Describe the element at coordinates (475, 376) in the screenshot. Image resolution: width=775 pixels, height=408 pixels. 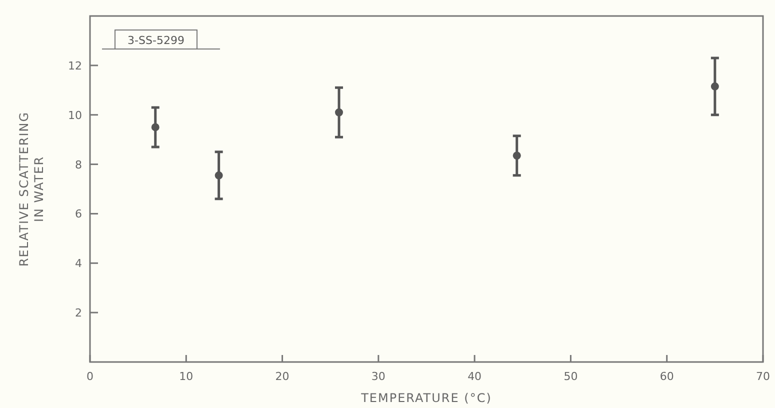
I see `x-tick-label: 40` at that location.